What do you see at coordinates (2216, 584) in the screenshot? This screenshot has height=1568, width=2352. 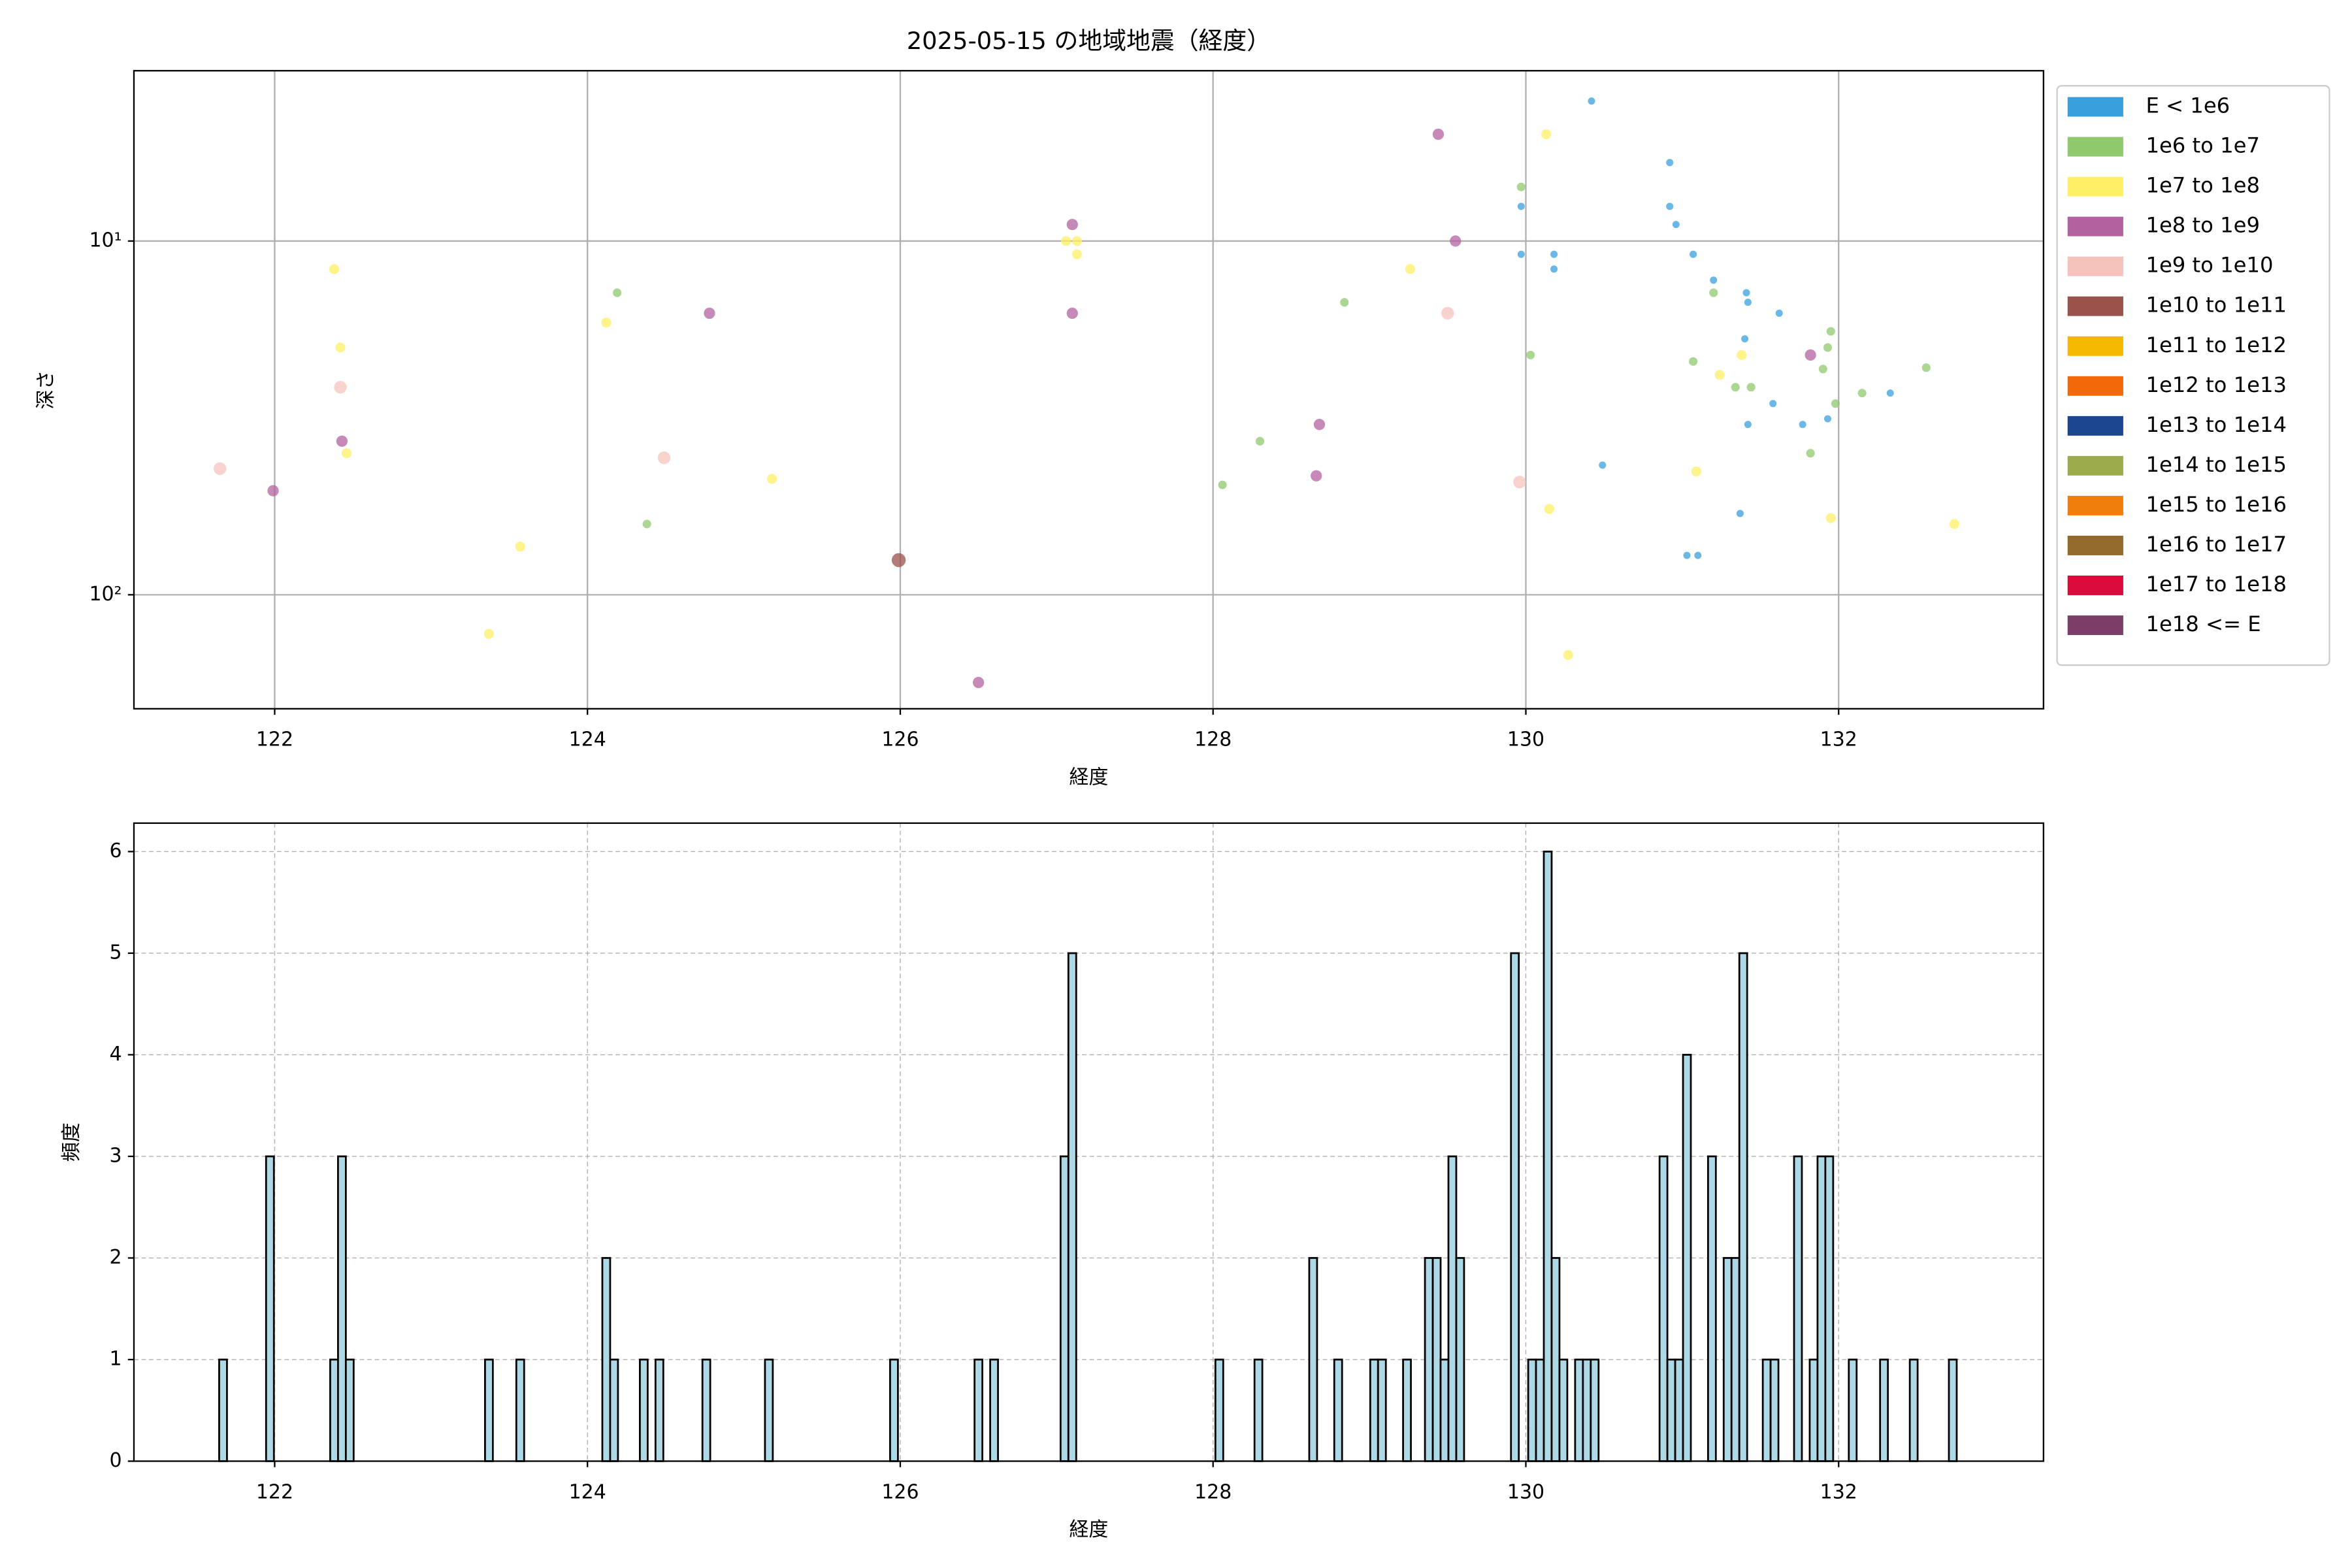 I see `legend-label: 1e17 to 1e18` at bounding box center [2216, 584].